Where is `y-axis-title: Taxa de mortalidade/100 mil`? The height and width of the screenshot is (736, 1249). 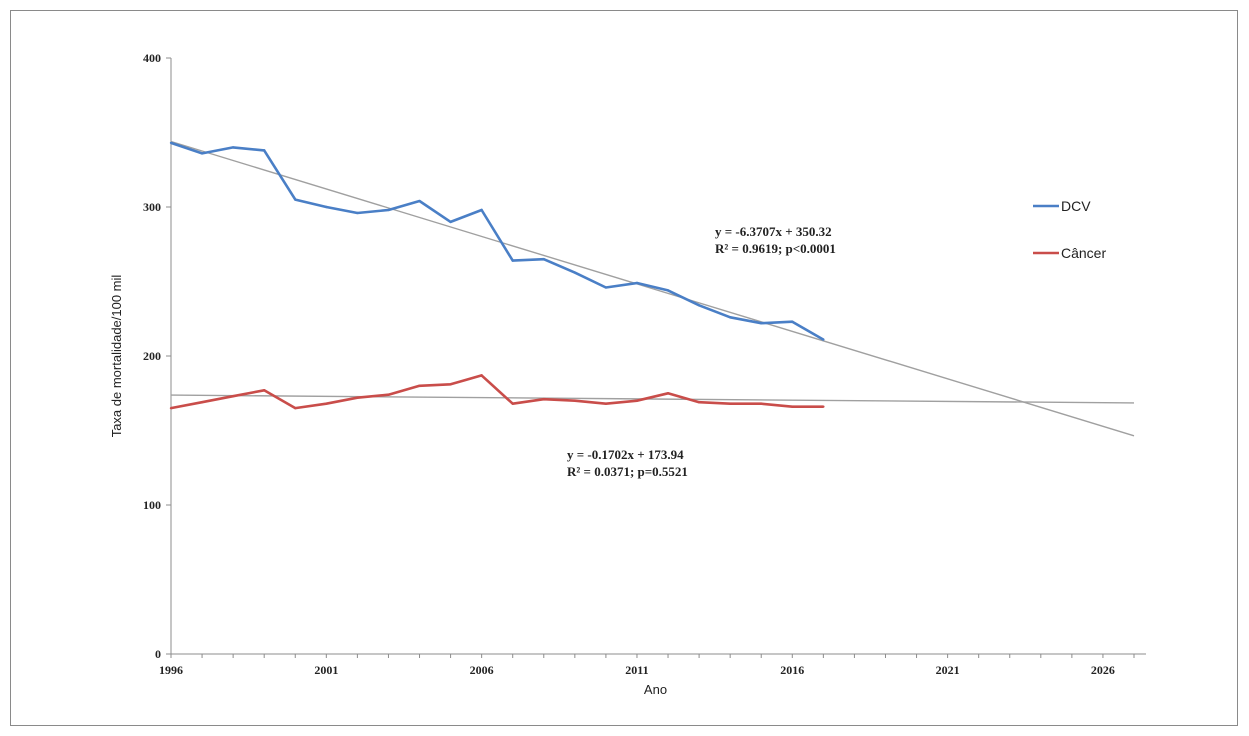 y-axis-title: Taxa de mortalidade/100 mil is located at coordinates (116, 356).